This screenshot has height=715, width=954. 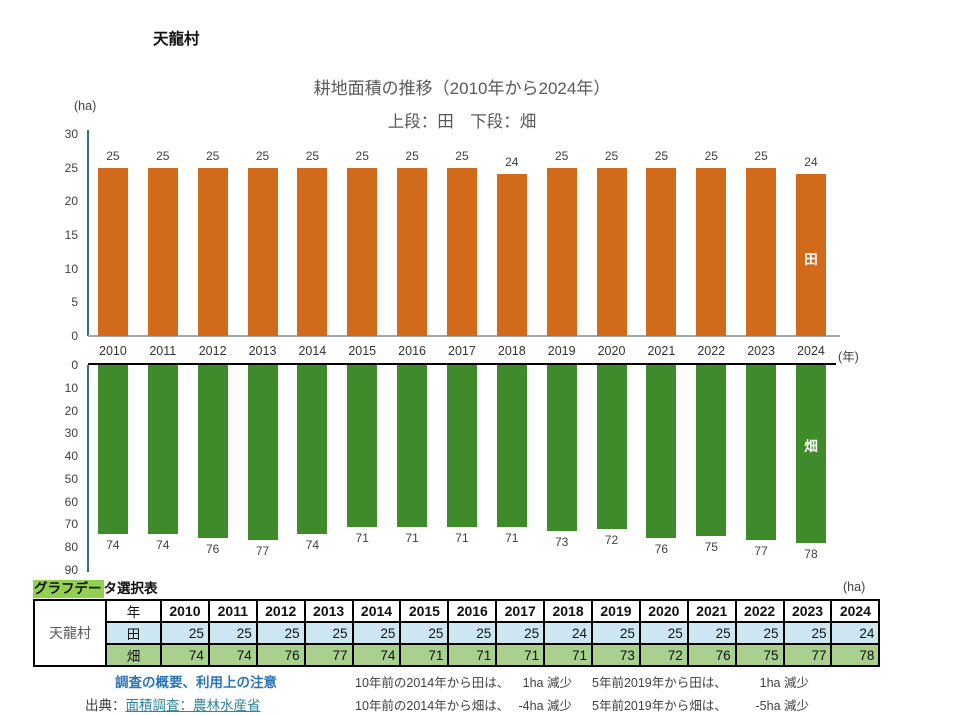 What do you see at coordinates (71, 410) in the screenshot?
I see `y-tick-label: 20` at bounding box center [71, 410].